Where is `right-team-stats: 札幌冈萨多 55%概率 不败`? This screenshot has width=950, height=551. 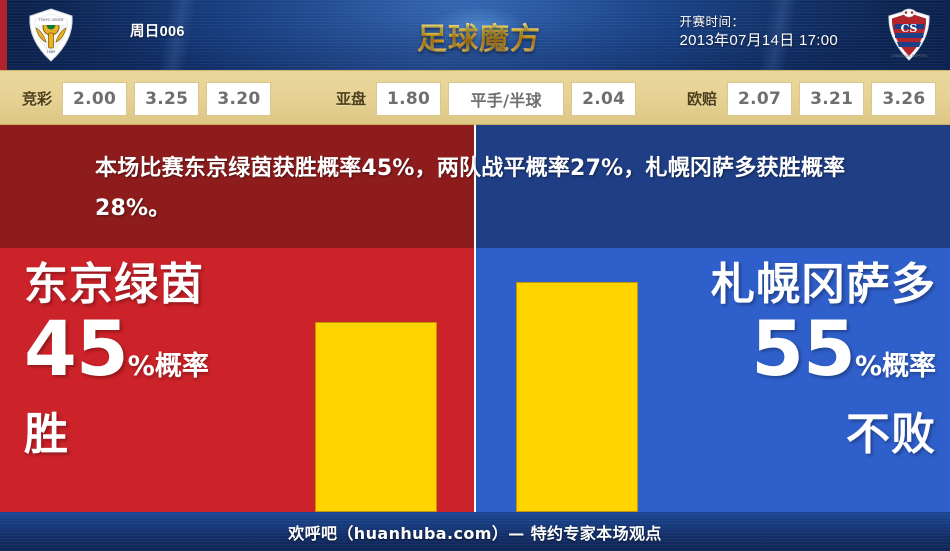 right-team-stats: 札幌冈萨多 55%概率 不败 is located at coordinates (781, 360).